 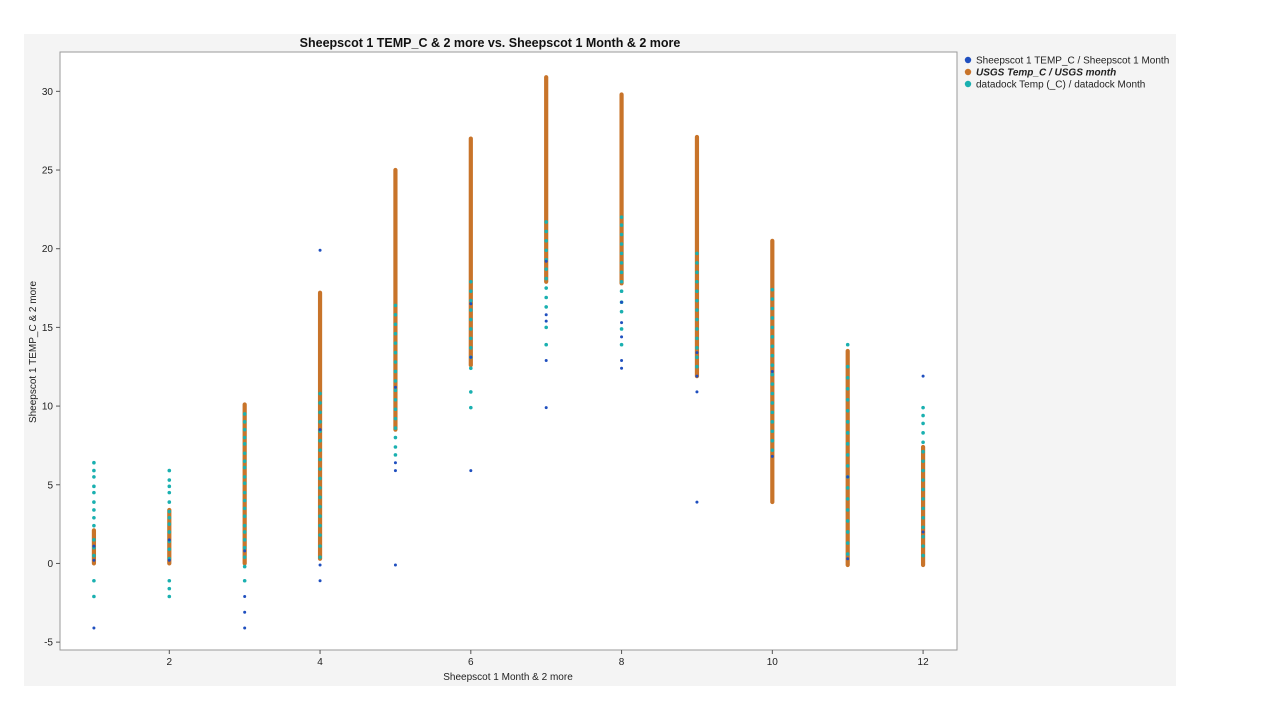 I want to click on y-tick-label: 15, so click(x=48, y=328).